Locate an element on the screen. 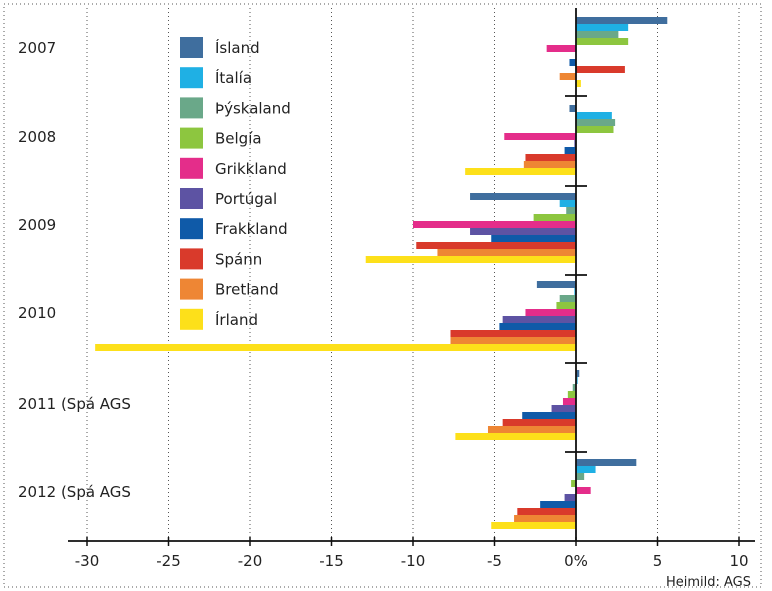 The width and height of the screenshot is (772, 591). x-tick-label: -15 is located at coordinates (331, 561).